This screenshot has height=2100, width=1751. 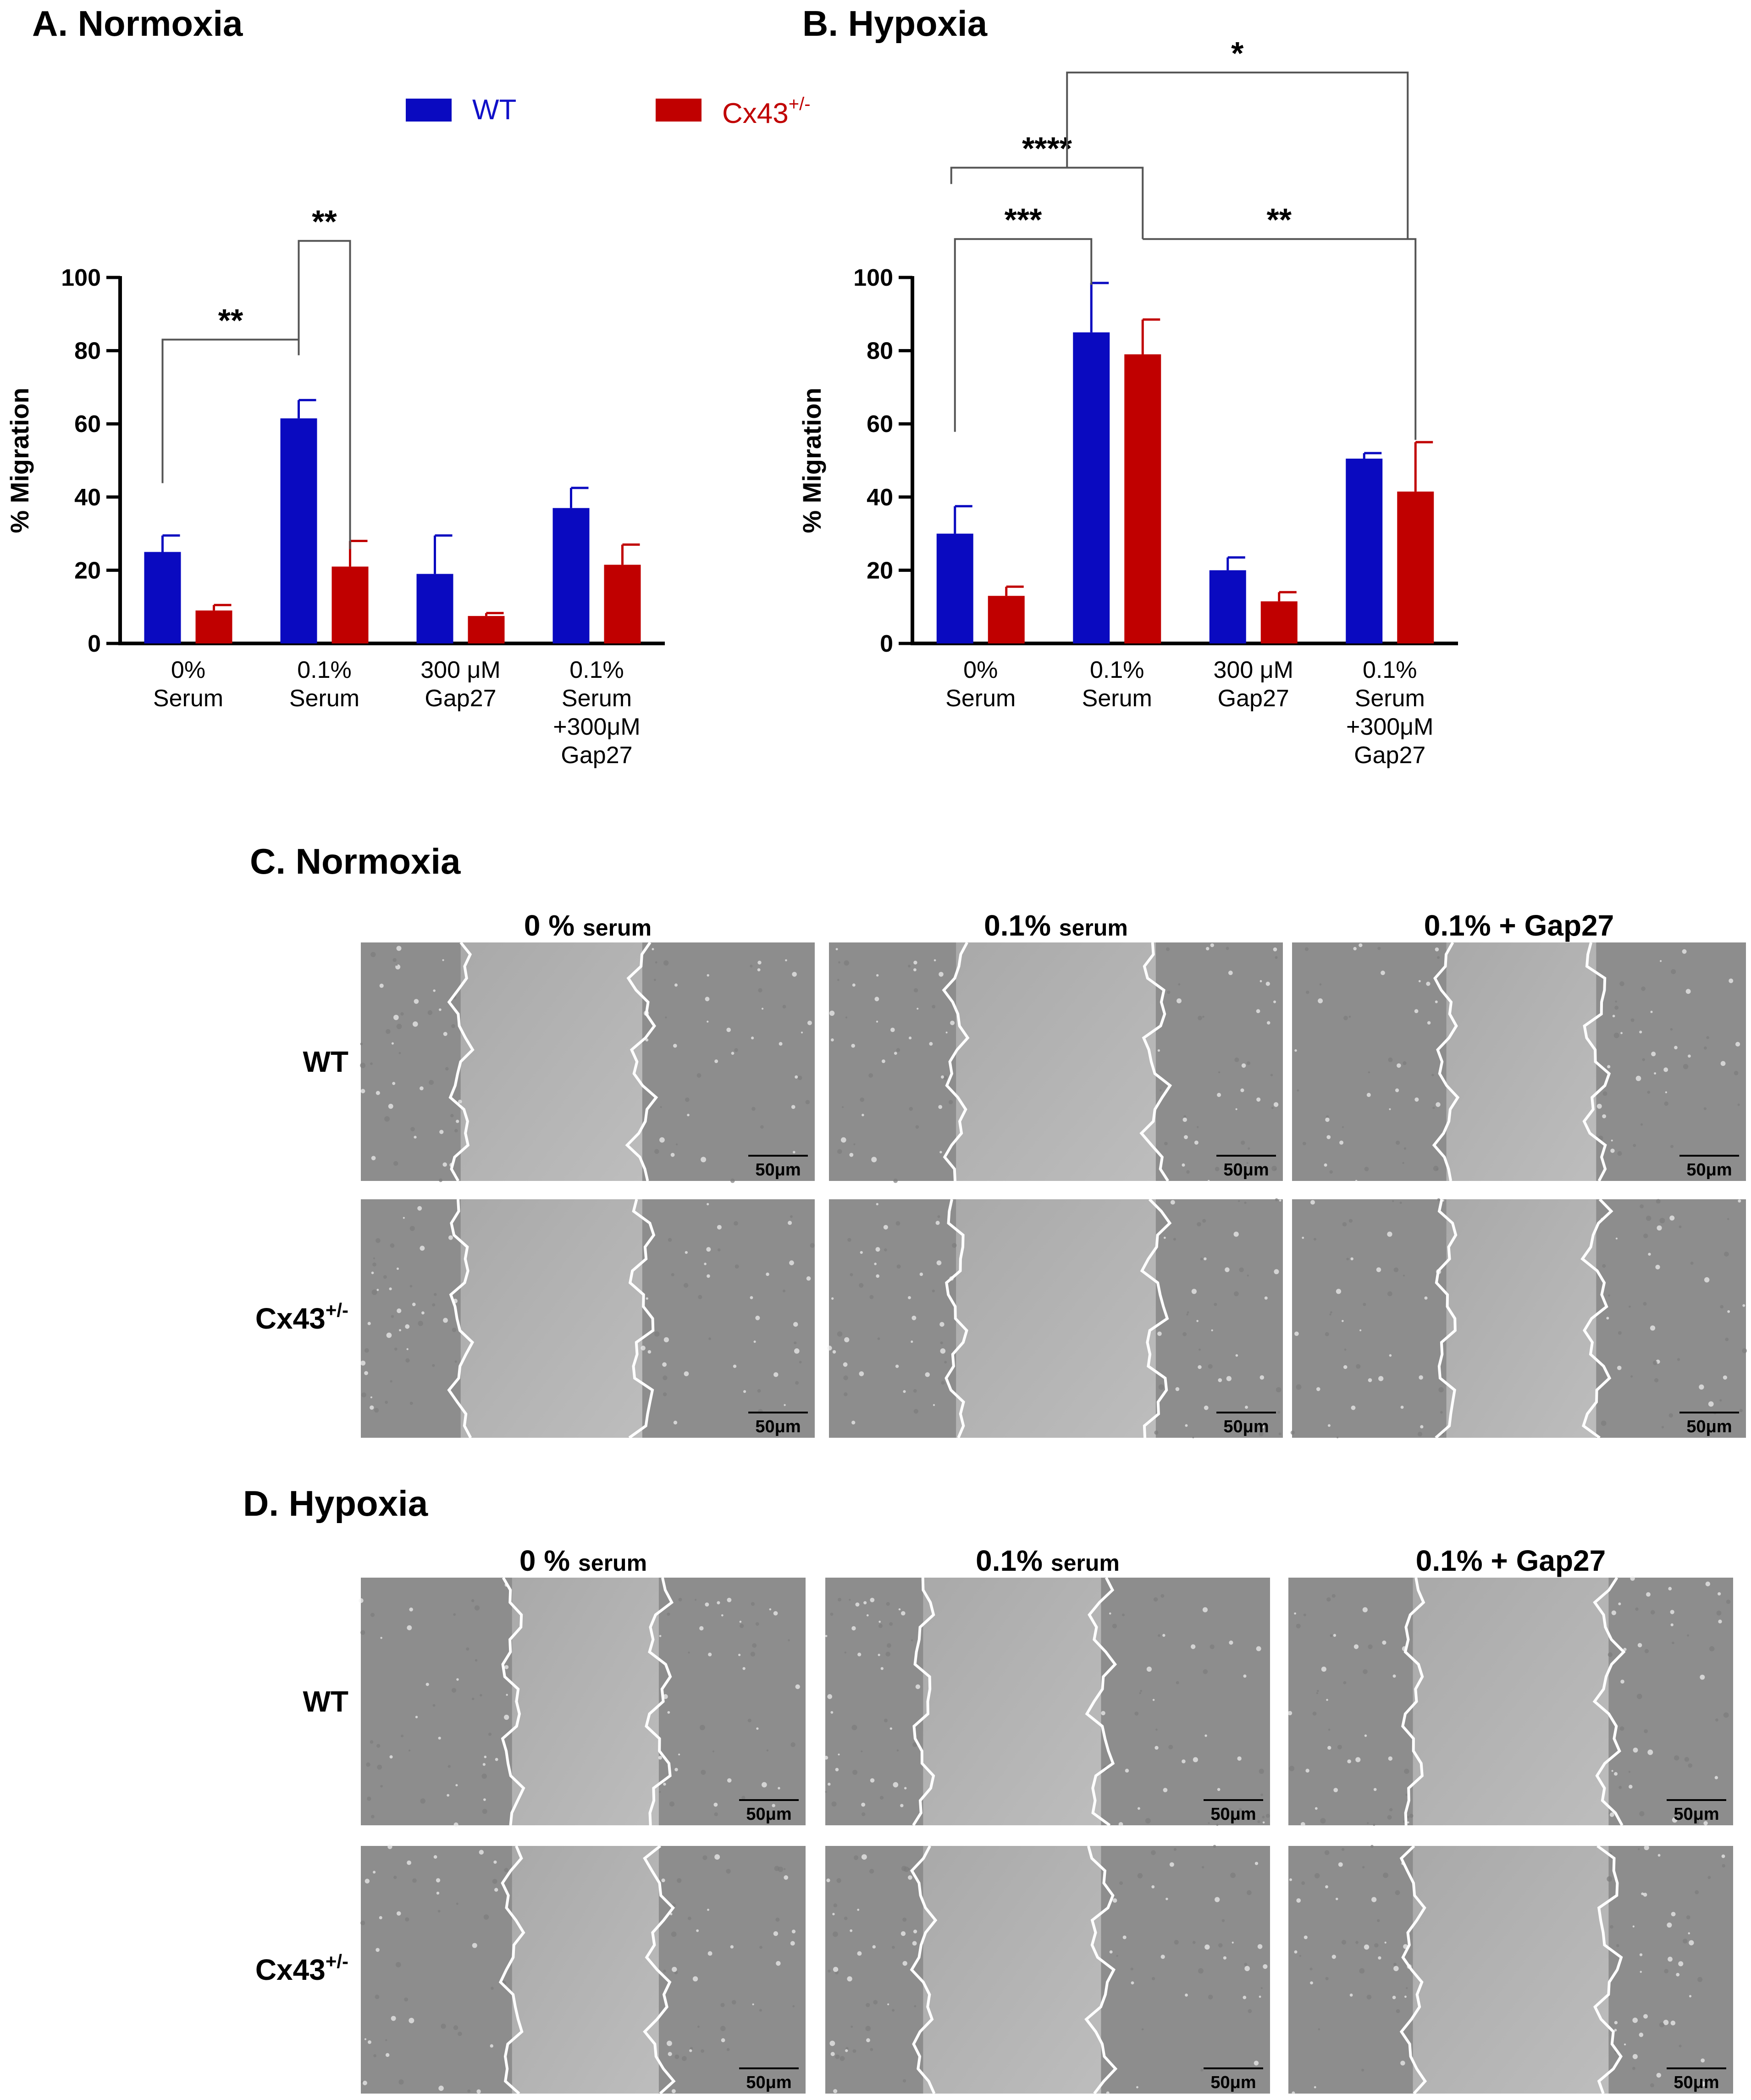 I want to click on chart-b-y-tick-label: 60, so click(x=880, y=424).